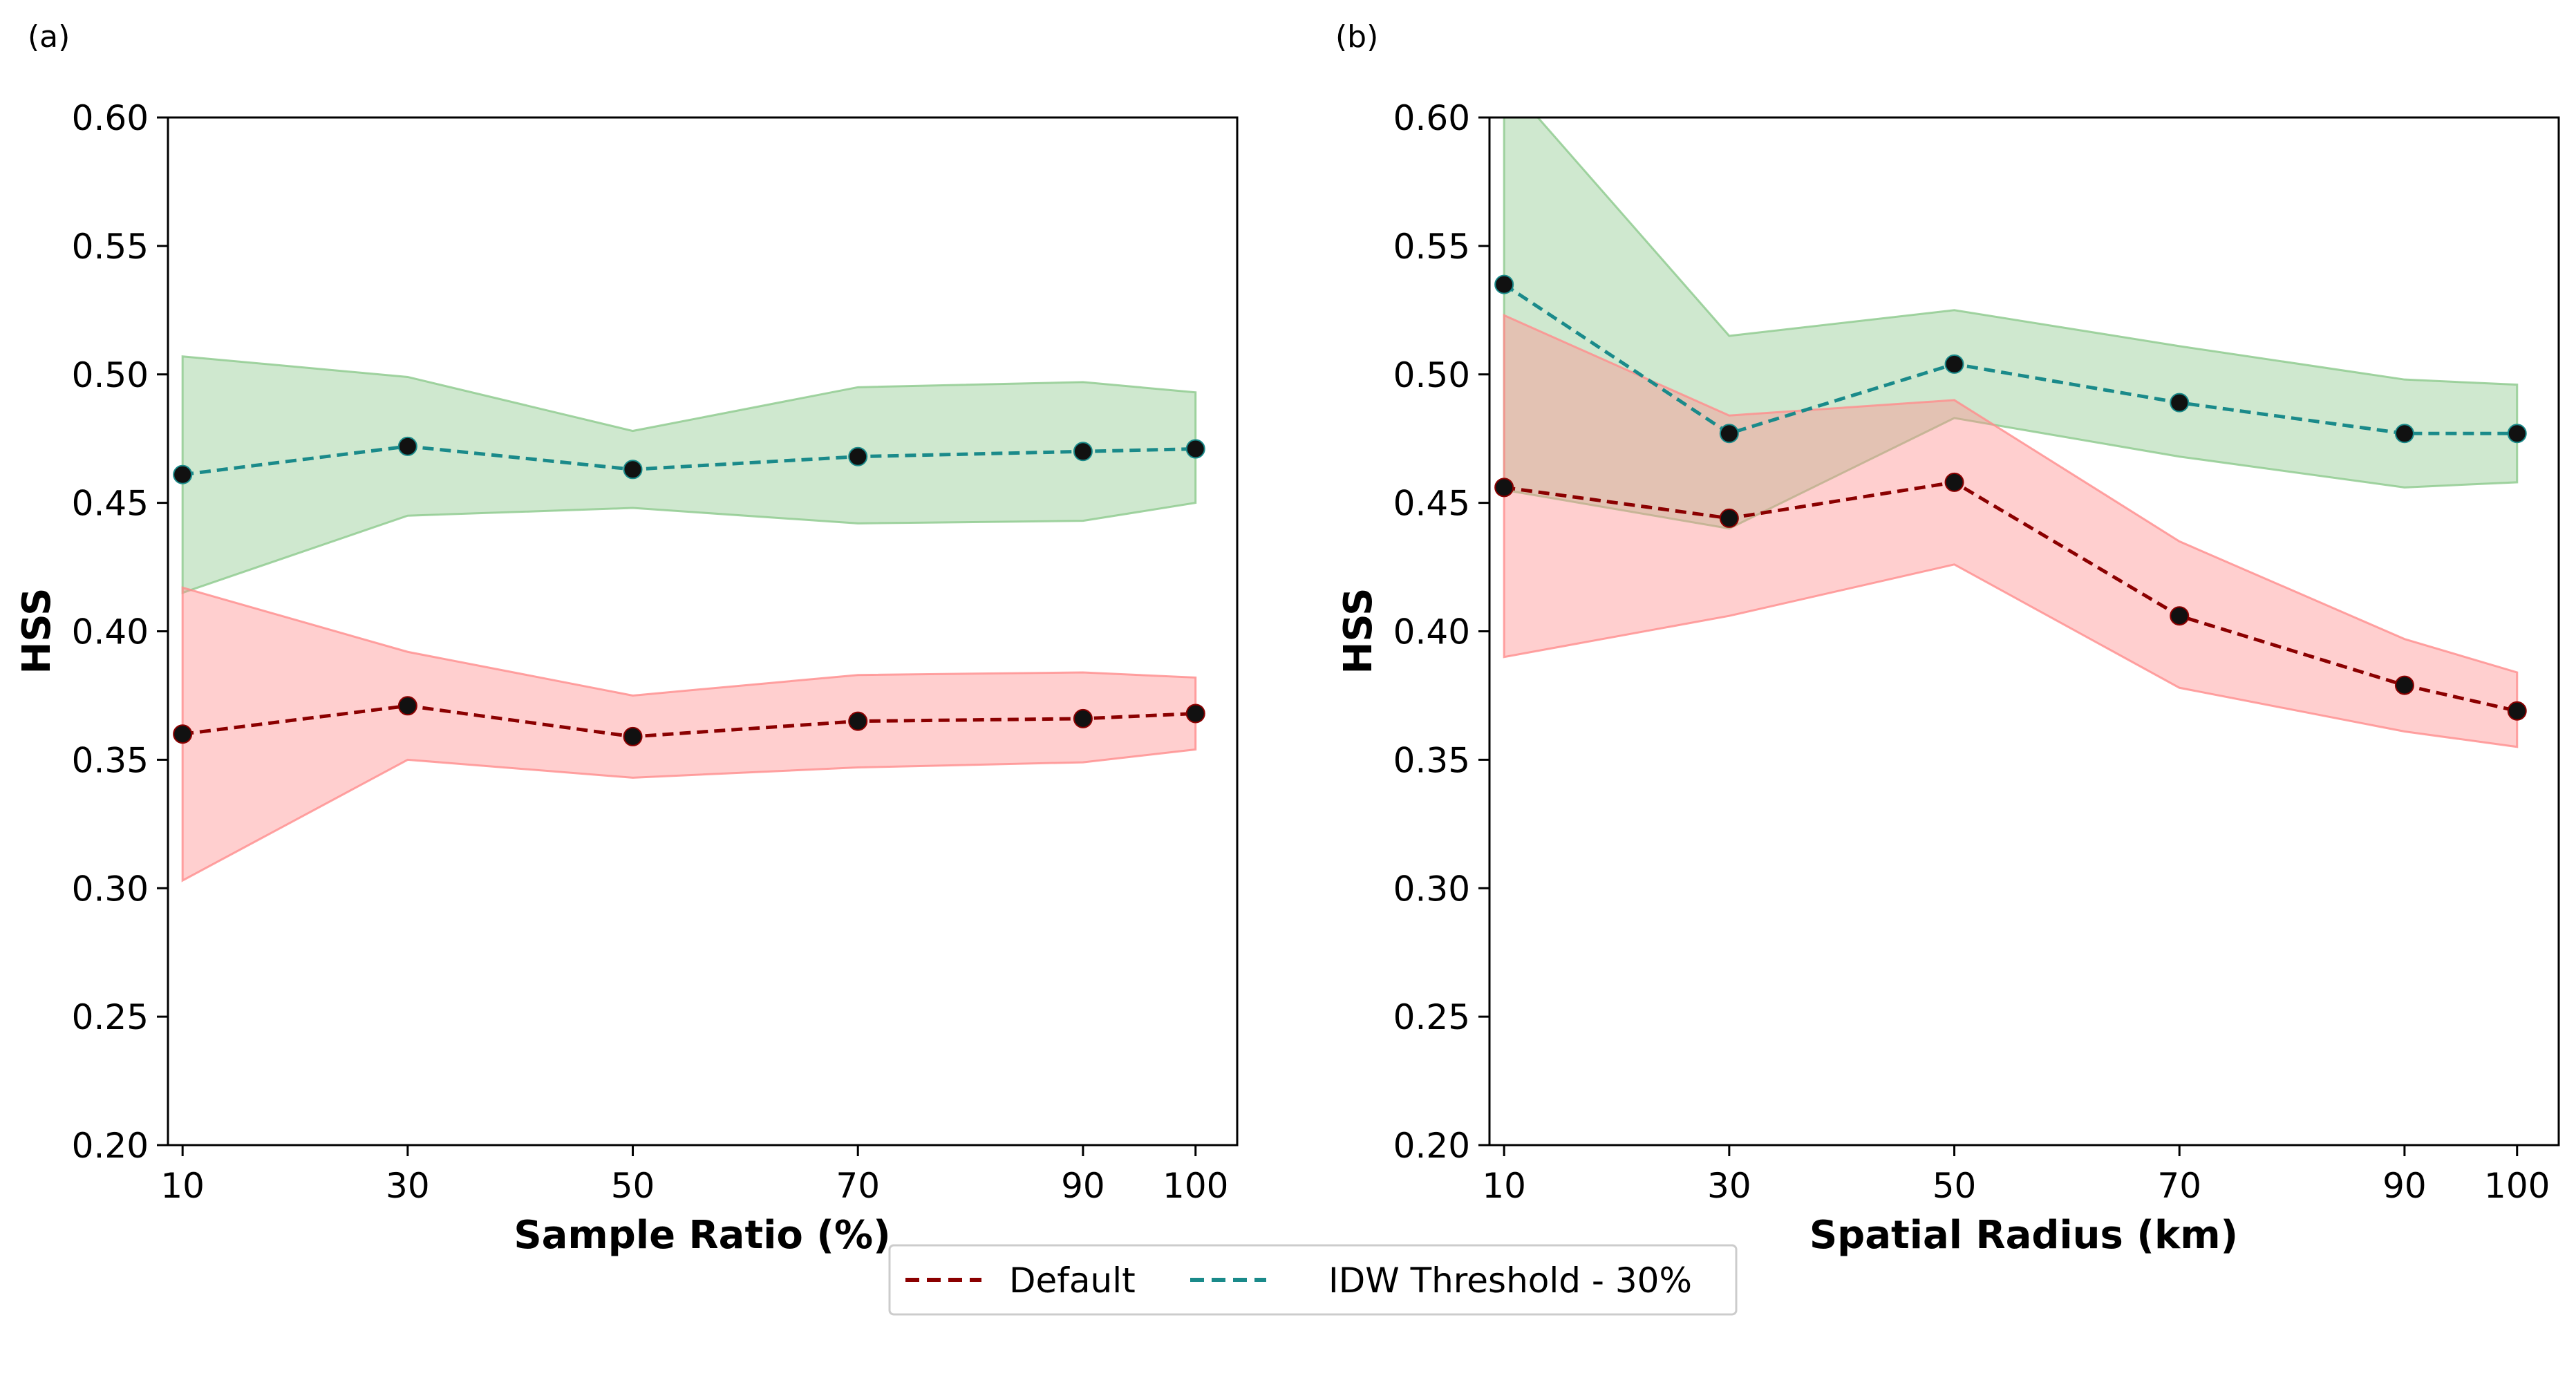 The height and width of the screenshot is (1378, 2576). What do you see at coordinates (408, 1186) in the screenshot?
I see `x-tick-label-a: 30` at bounding box center [408, 1186].